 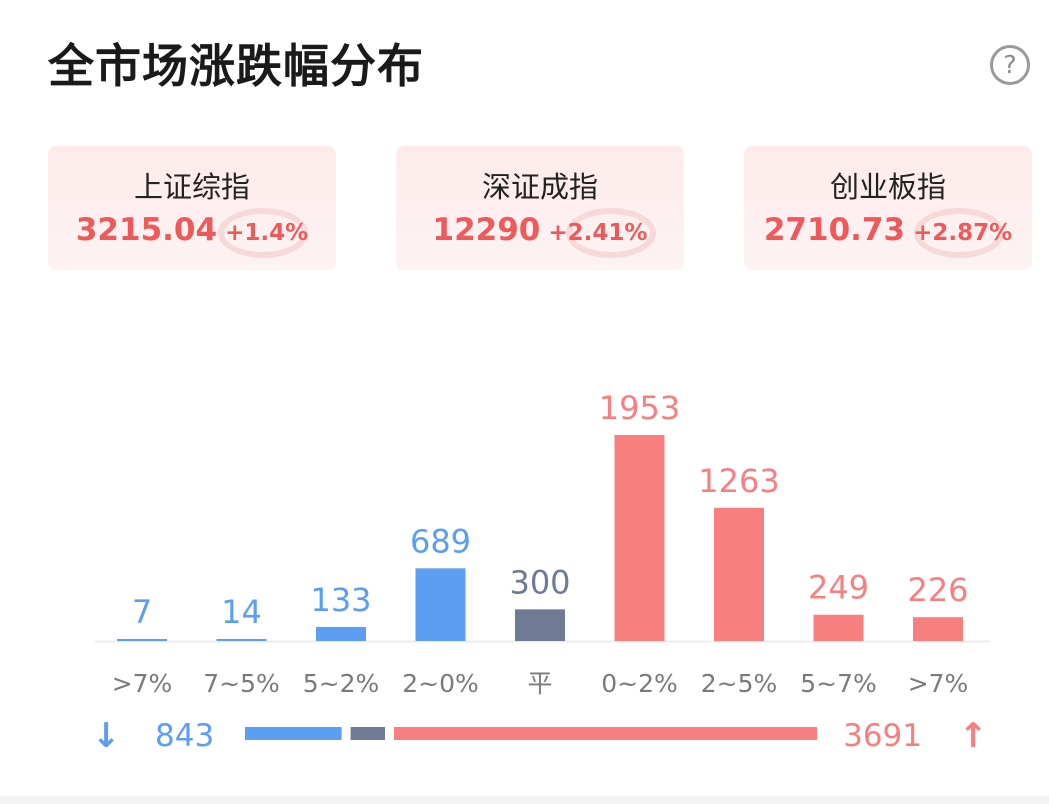 What do you see at coordinates (1010, 65) in the screenshot?
I see `help-icon: ?` at bounding box center [1010, 65].